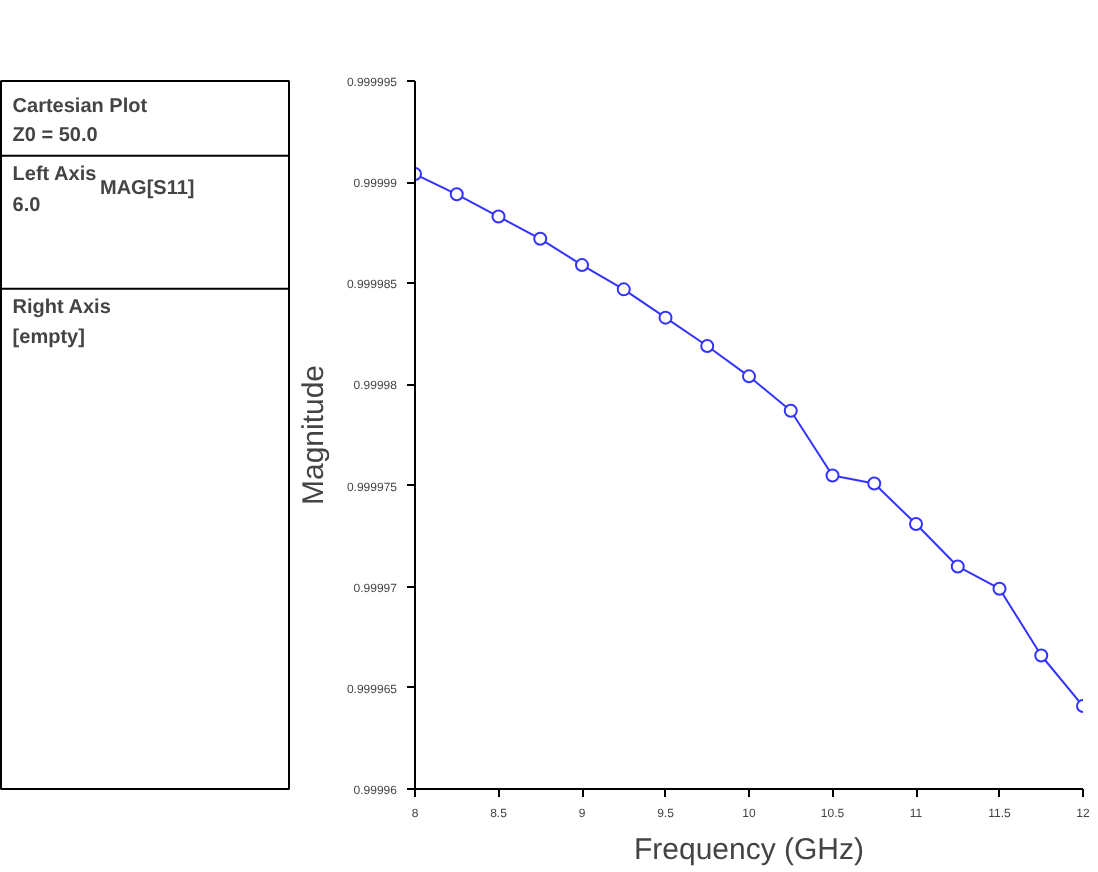 The width and height of the screenshot is (1098, 872). What do you see at coordinates (147, 188) in the screenshot?
I see `text: MAG[S11]` at bounding box center [147, 188].